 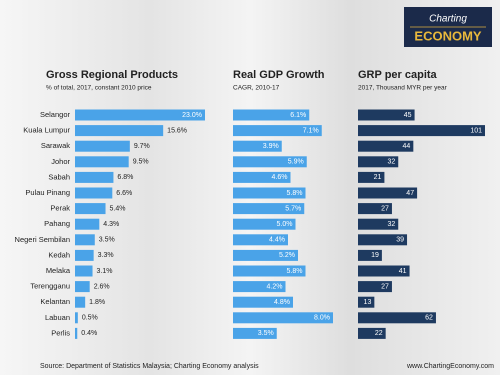 What do you see at coordinates (111, 224) in the screenshot?
I see `value-label: 4.3%` at bounding box center [111, 224].